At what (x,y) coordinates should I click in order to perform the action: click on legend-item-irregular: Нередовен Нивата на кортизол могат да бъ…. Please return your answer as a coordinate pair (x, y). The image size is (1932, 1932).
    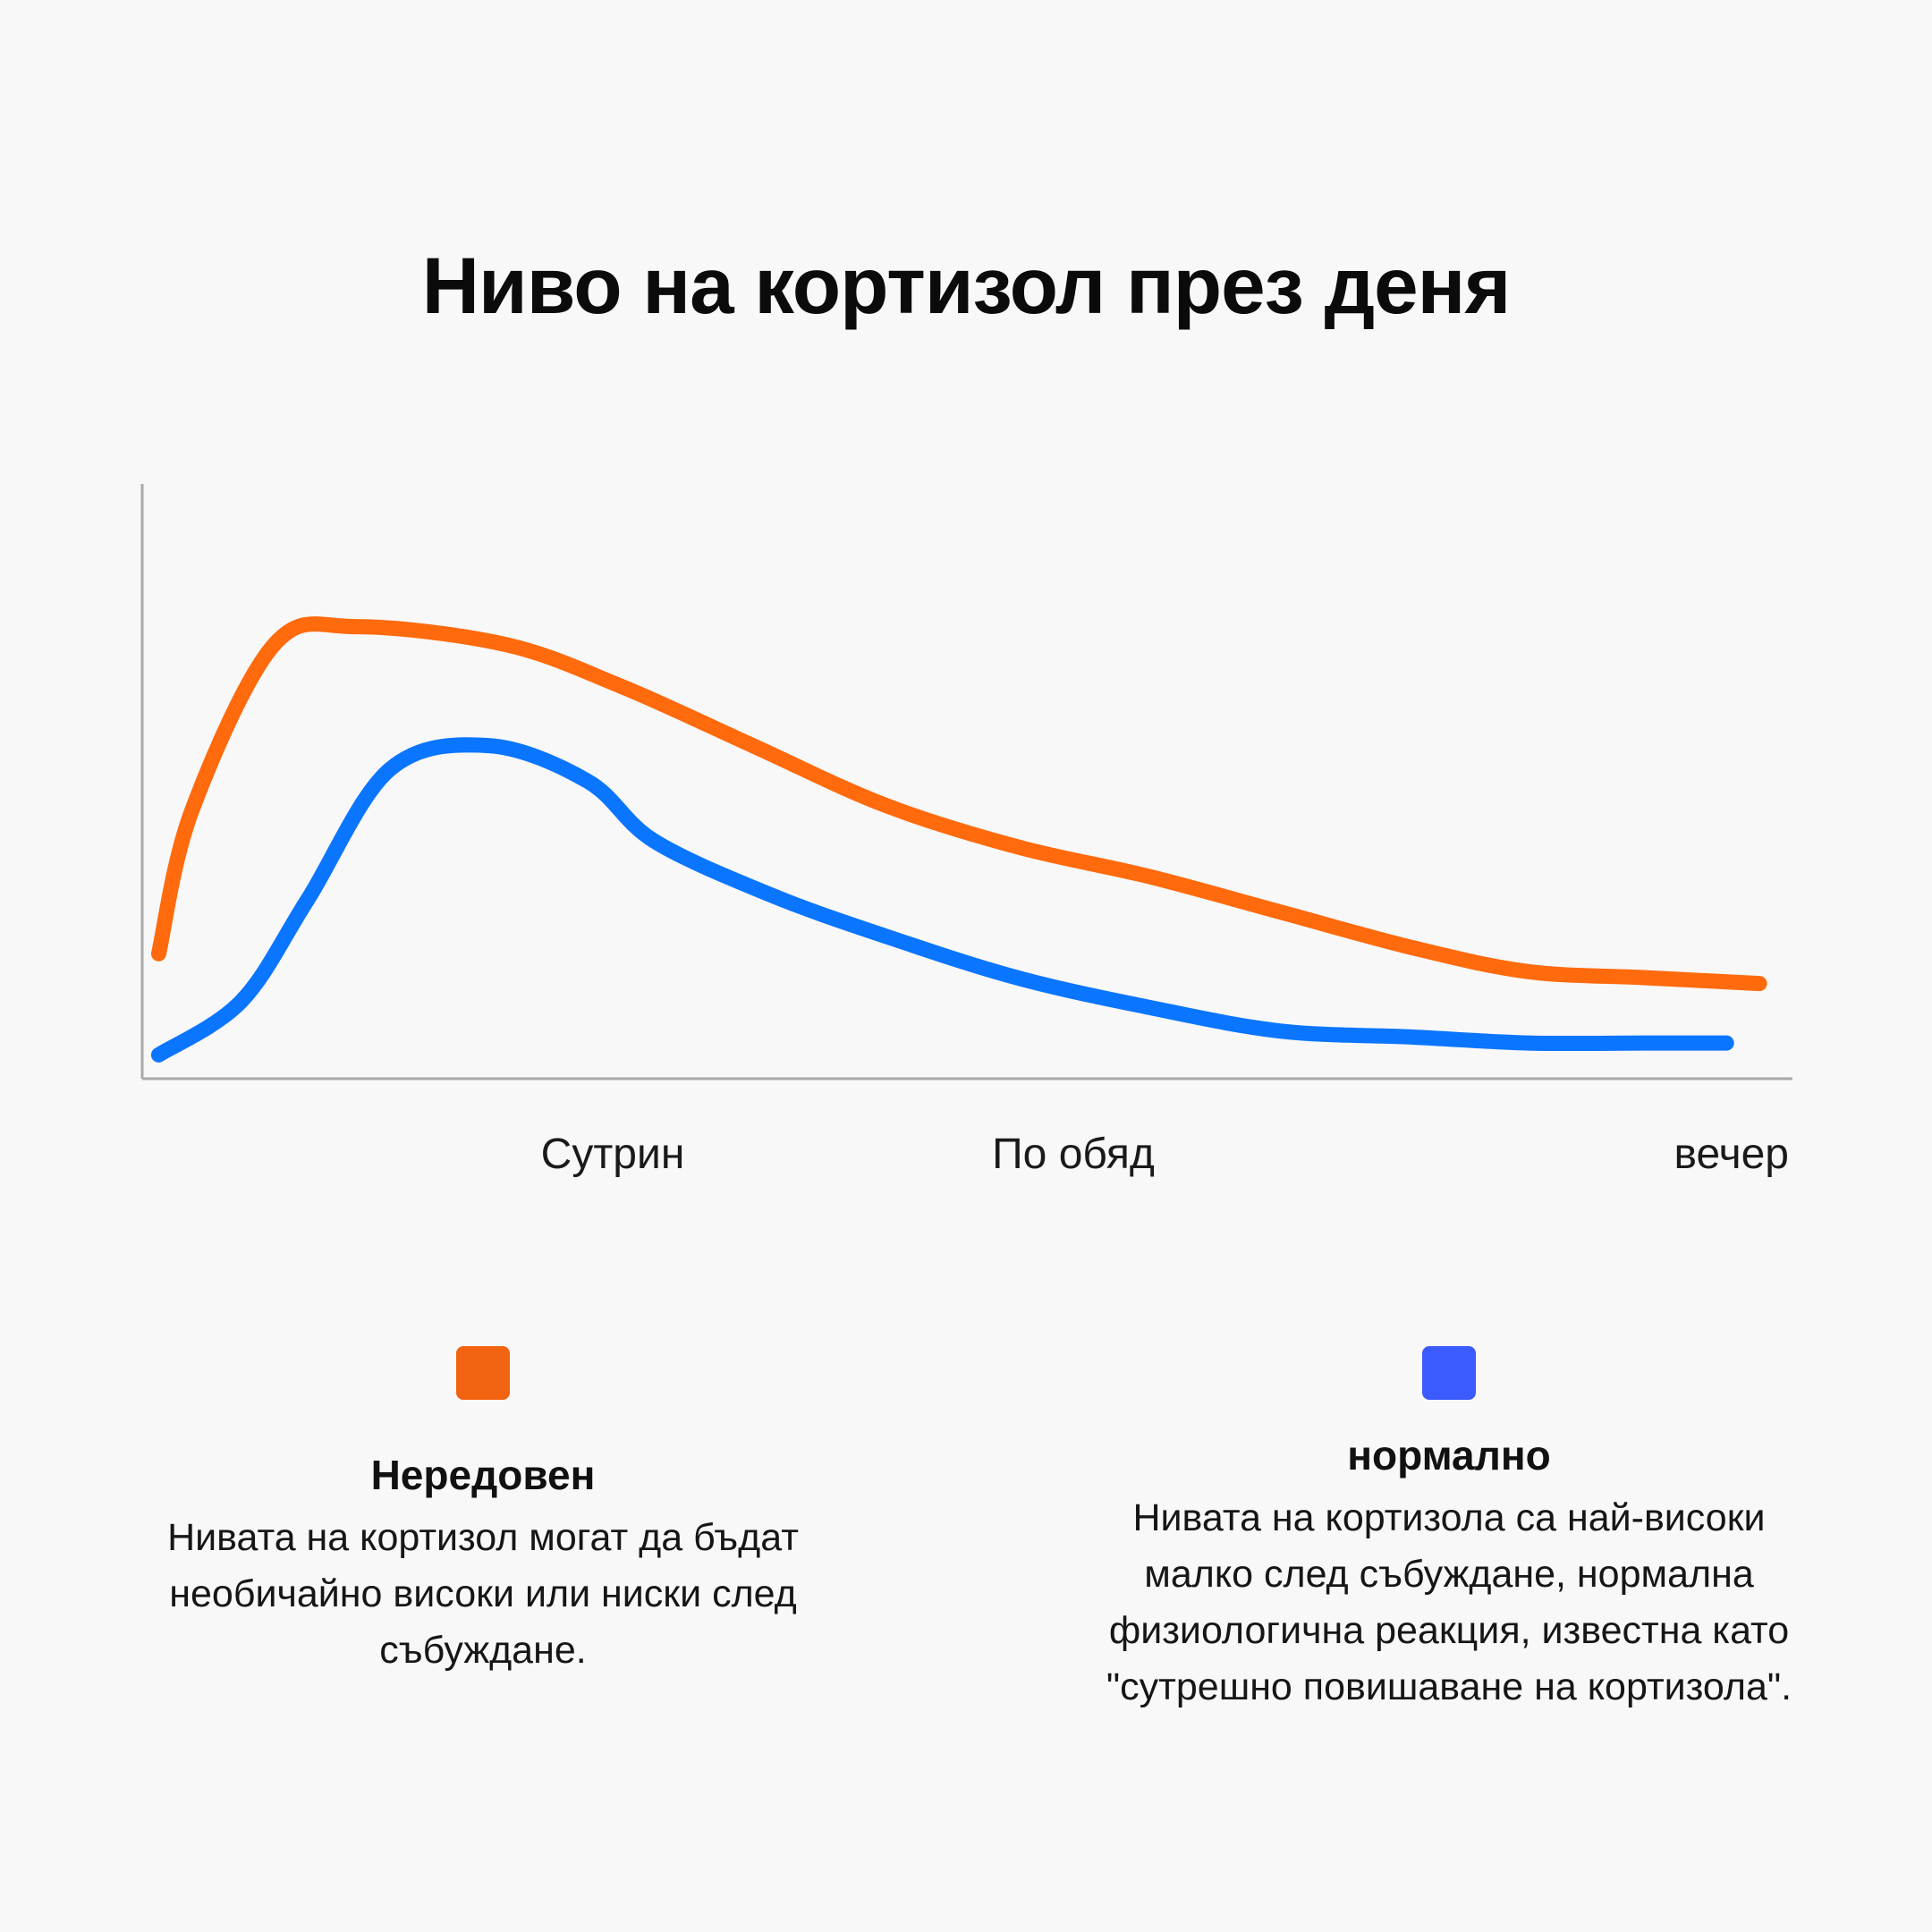
    Looking at the image, I should click on (483, 1564).